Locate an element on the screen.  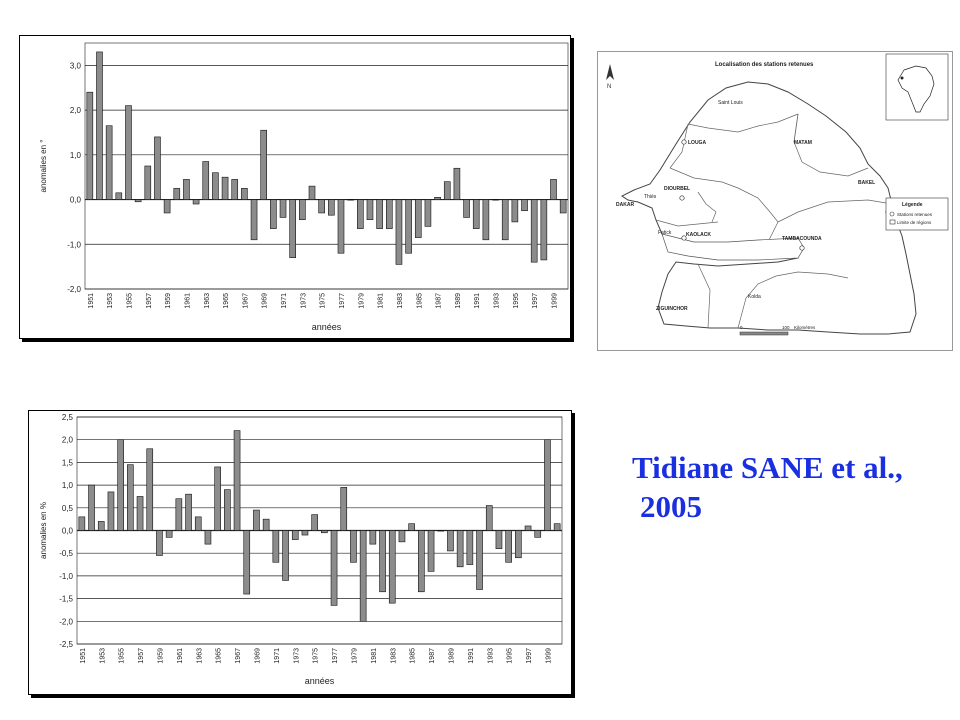
x-tick-label: 1989 is located at coordinates (458, 301).